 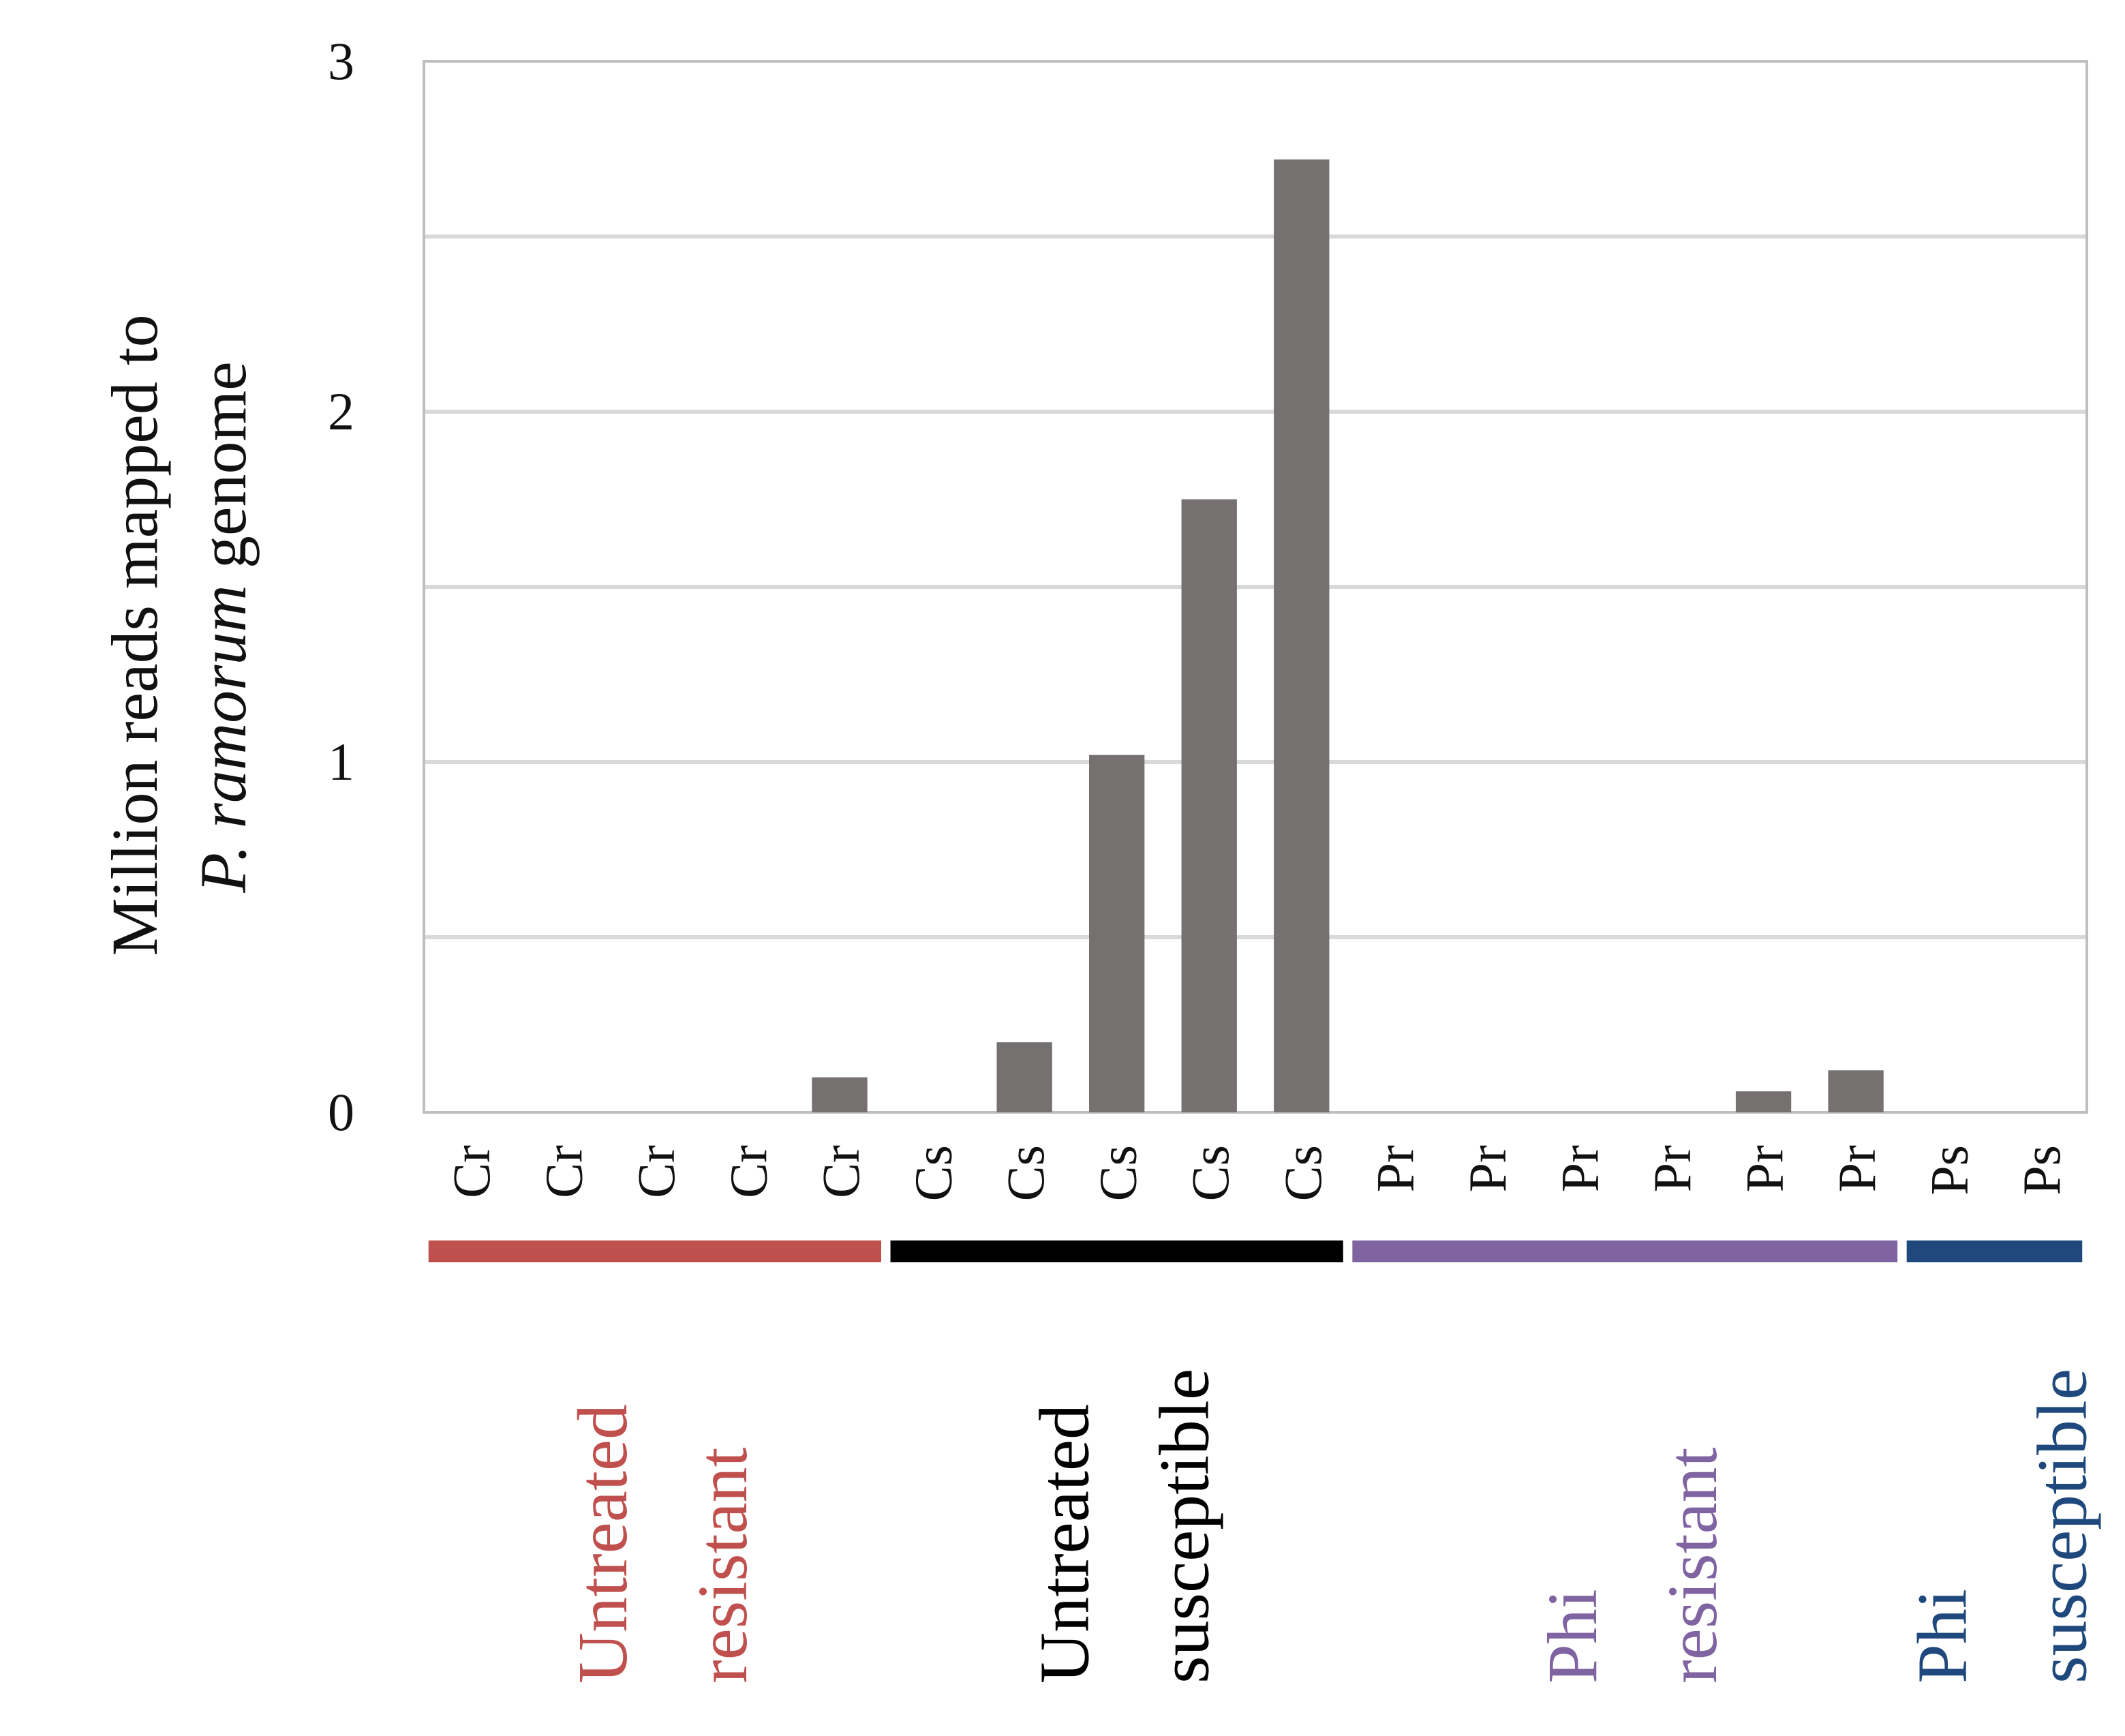 What do you see at coordinates (341, 411) in the screenshot?
I see `y-tick-label: 2` at bounding box center [341, 411].